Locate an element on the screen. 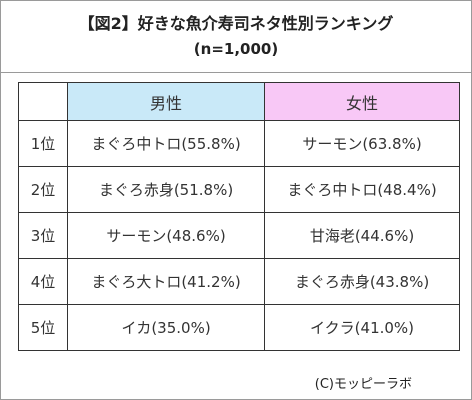  female-cell: イクラ(41.0%) is located at coordinates (362, 327).